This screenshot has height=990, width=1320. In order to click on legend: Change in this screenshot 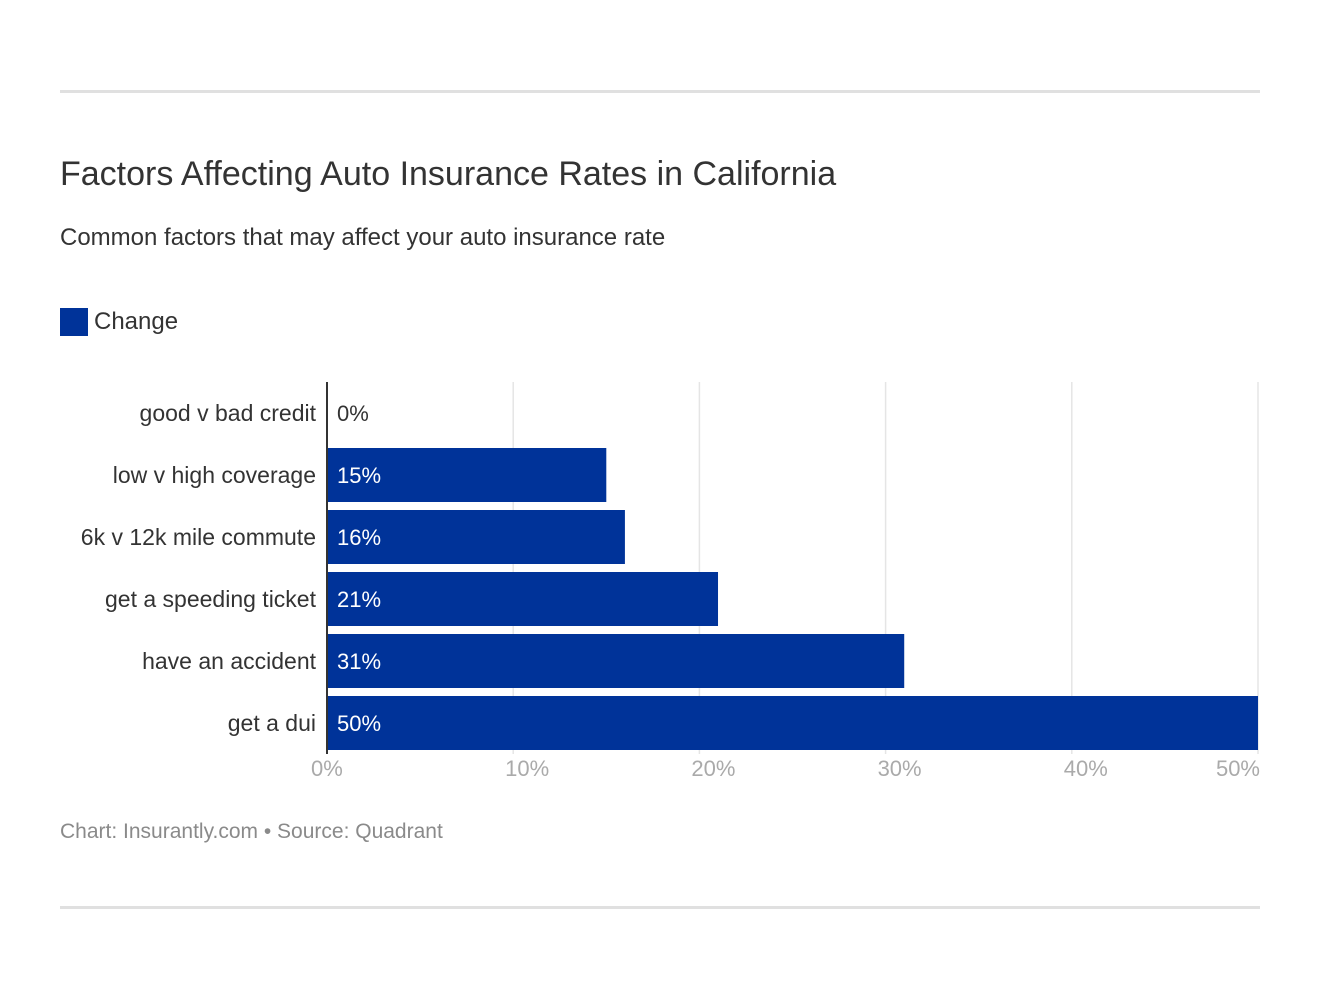, I will do `click(119, 322)`.